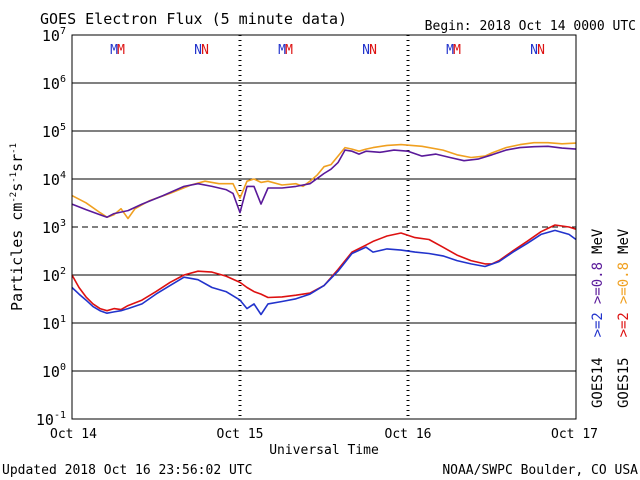  Describe the element at coordinates (17, 227) in the screenshot. I see `y-axis-label: Particles cm-2s-1sr-1` at that location.